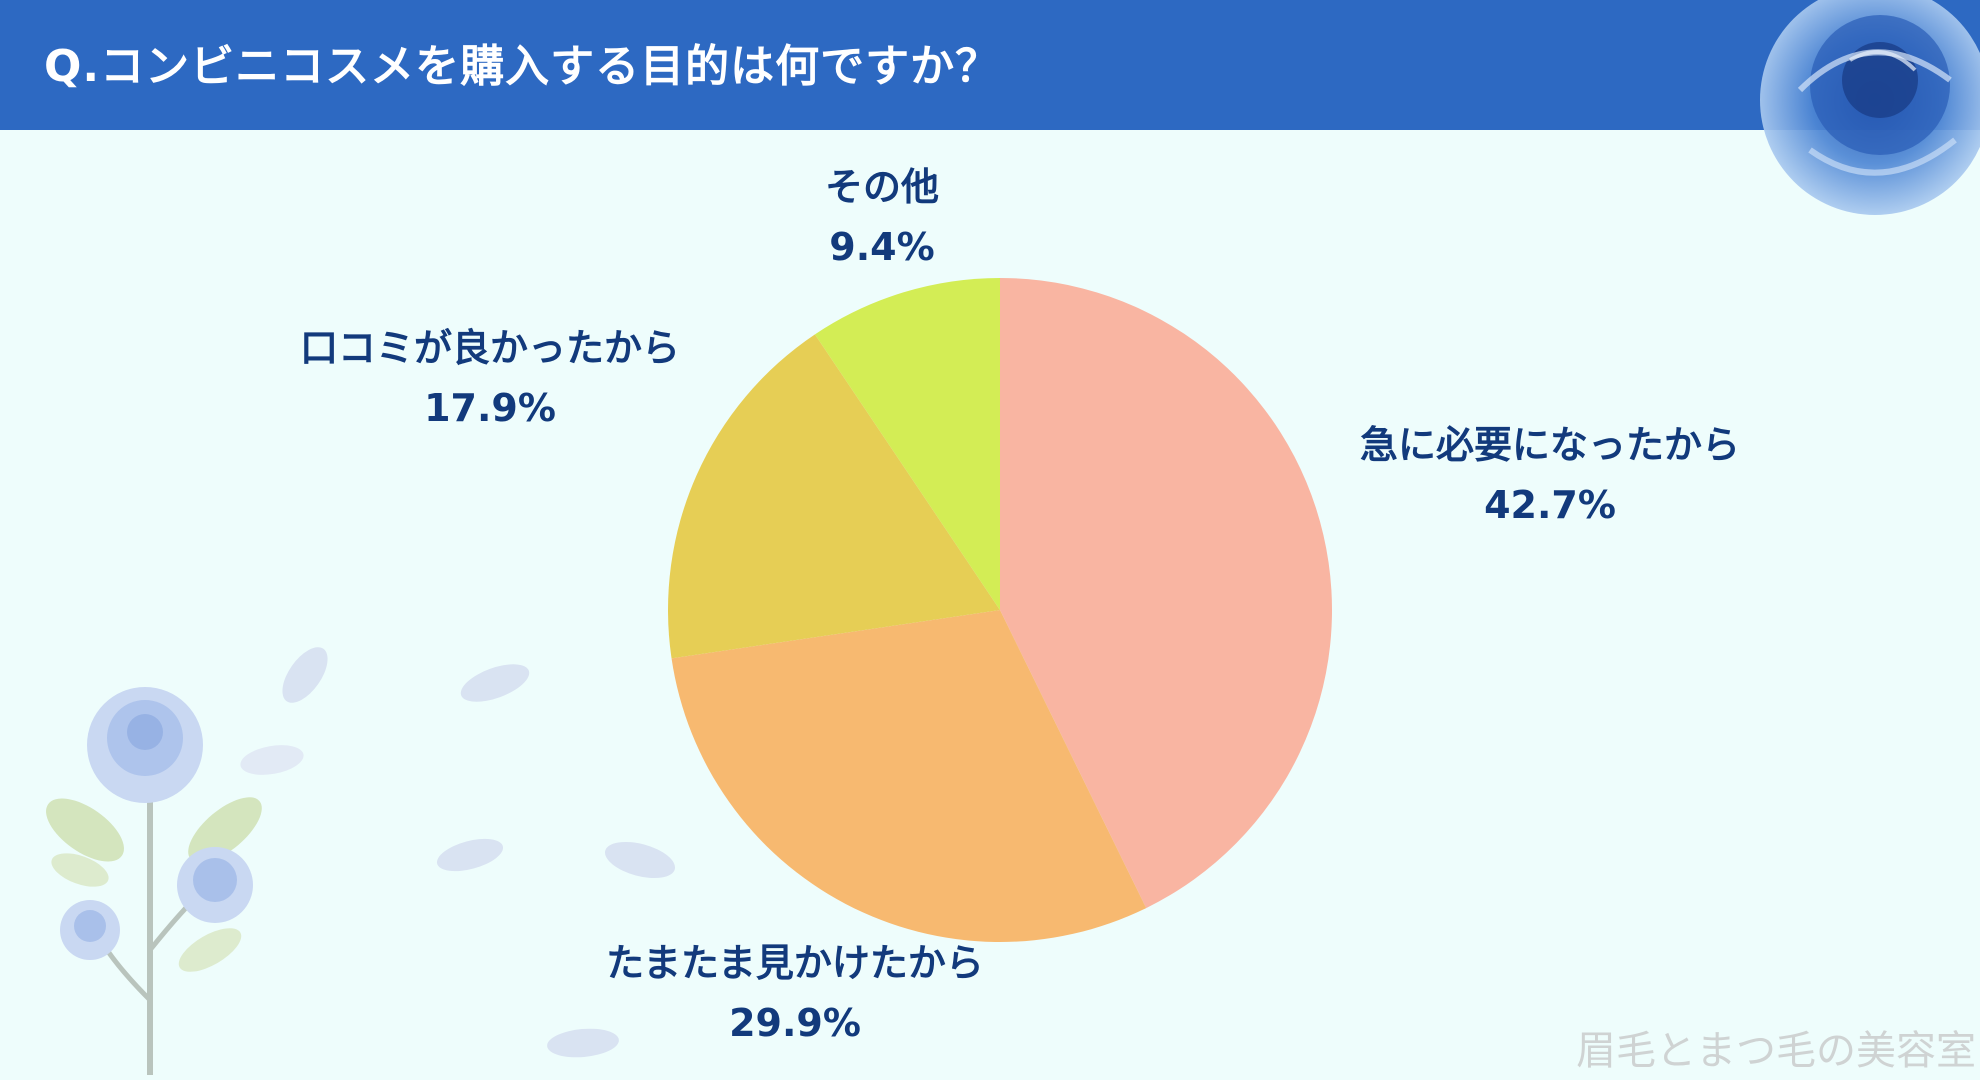 This screenshot has height=1080, width=1980. Describe the element at coordinates (795, 963) in the screenshot. I see `slice-label: たまたま見かけたから` at that location.